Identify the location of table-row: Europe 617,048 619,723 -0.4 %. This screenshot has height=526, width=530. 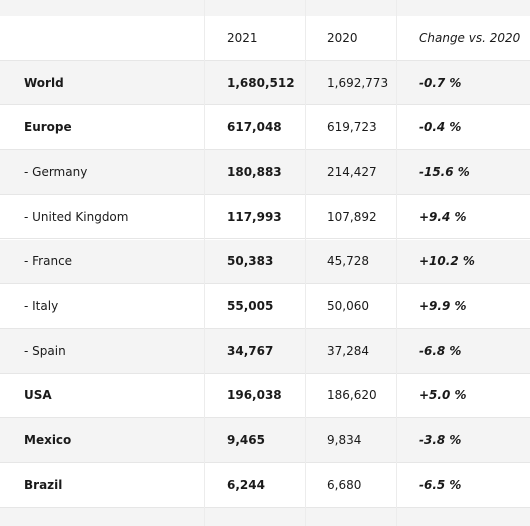
(265, 128).